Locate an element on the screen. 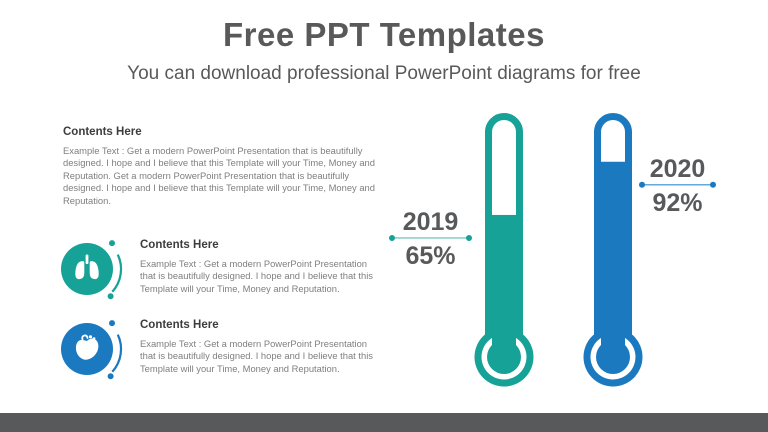 The width and height of the screenshot is (768, 432). lungs-circle is located at coordinates (87, 269).